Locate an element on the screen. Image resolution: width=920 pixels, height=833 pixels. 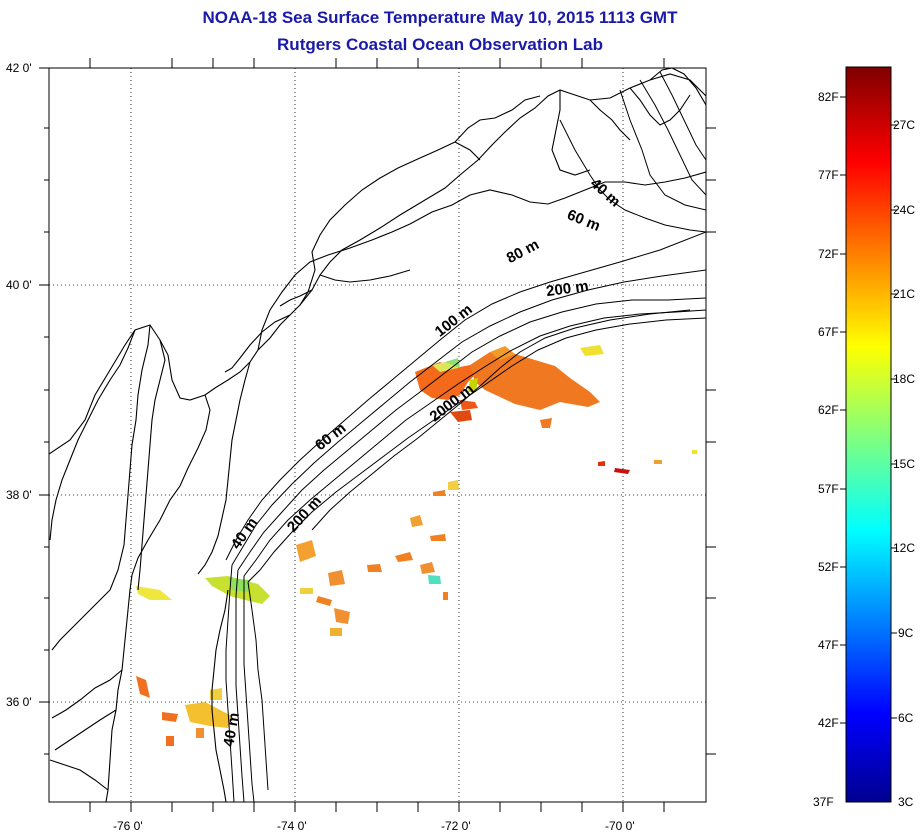
lat-label: 40 0' is located at coordinates (19, 285).